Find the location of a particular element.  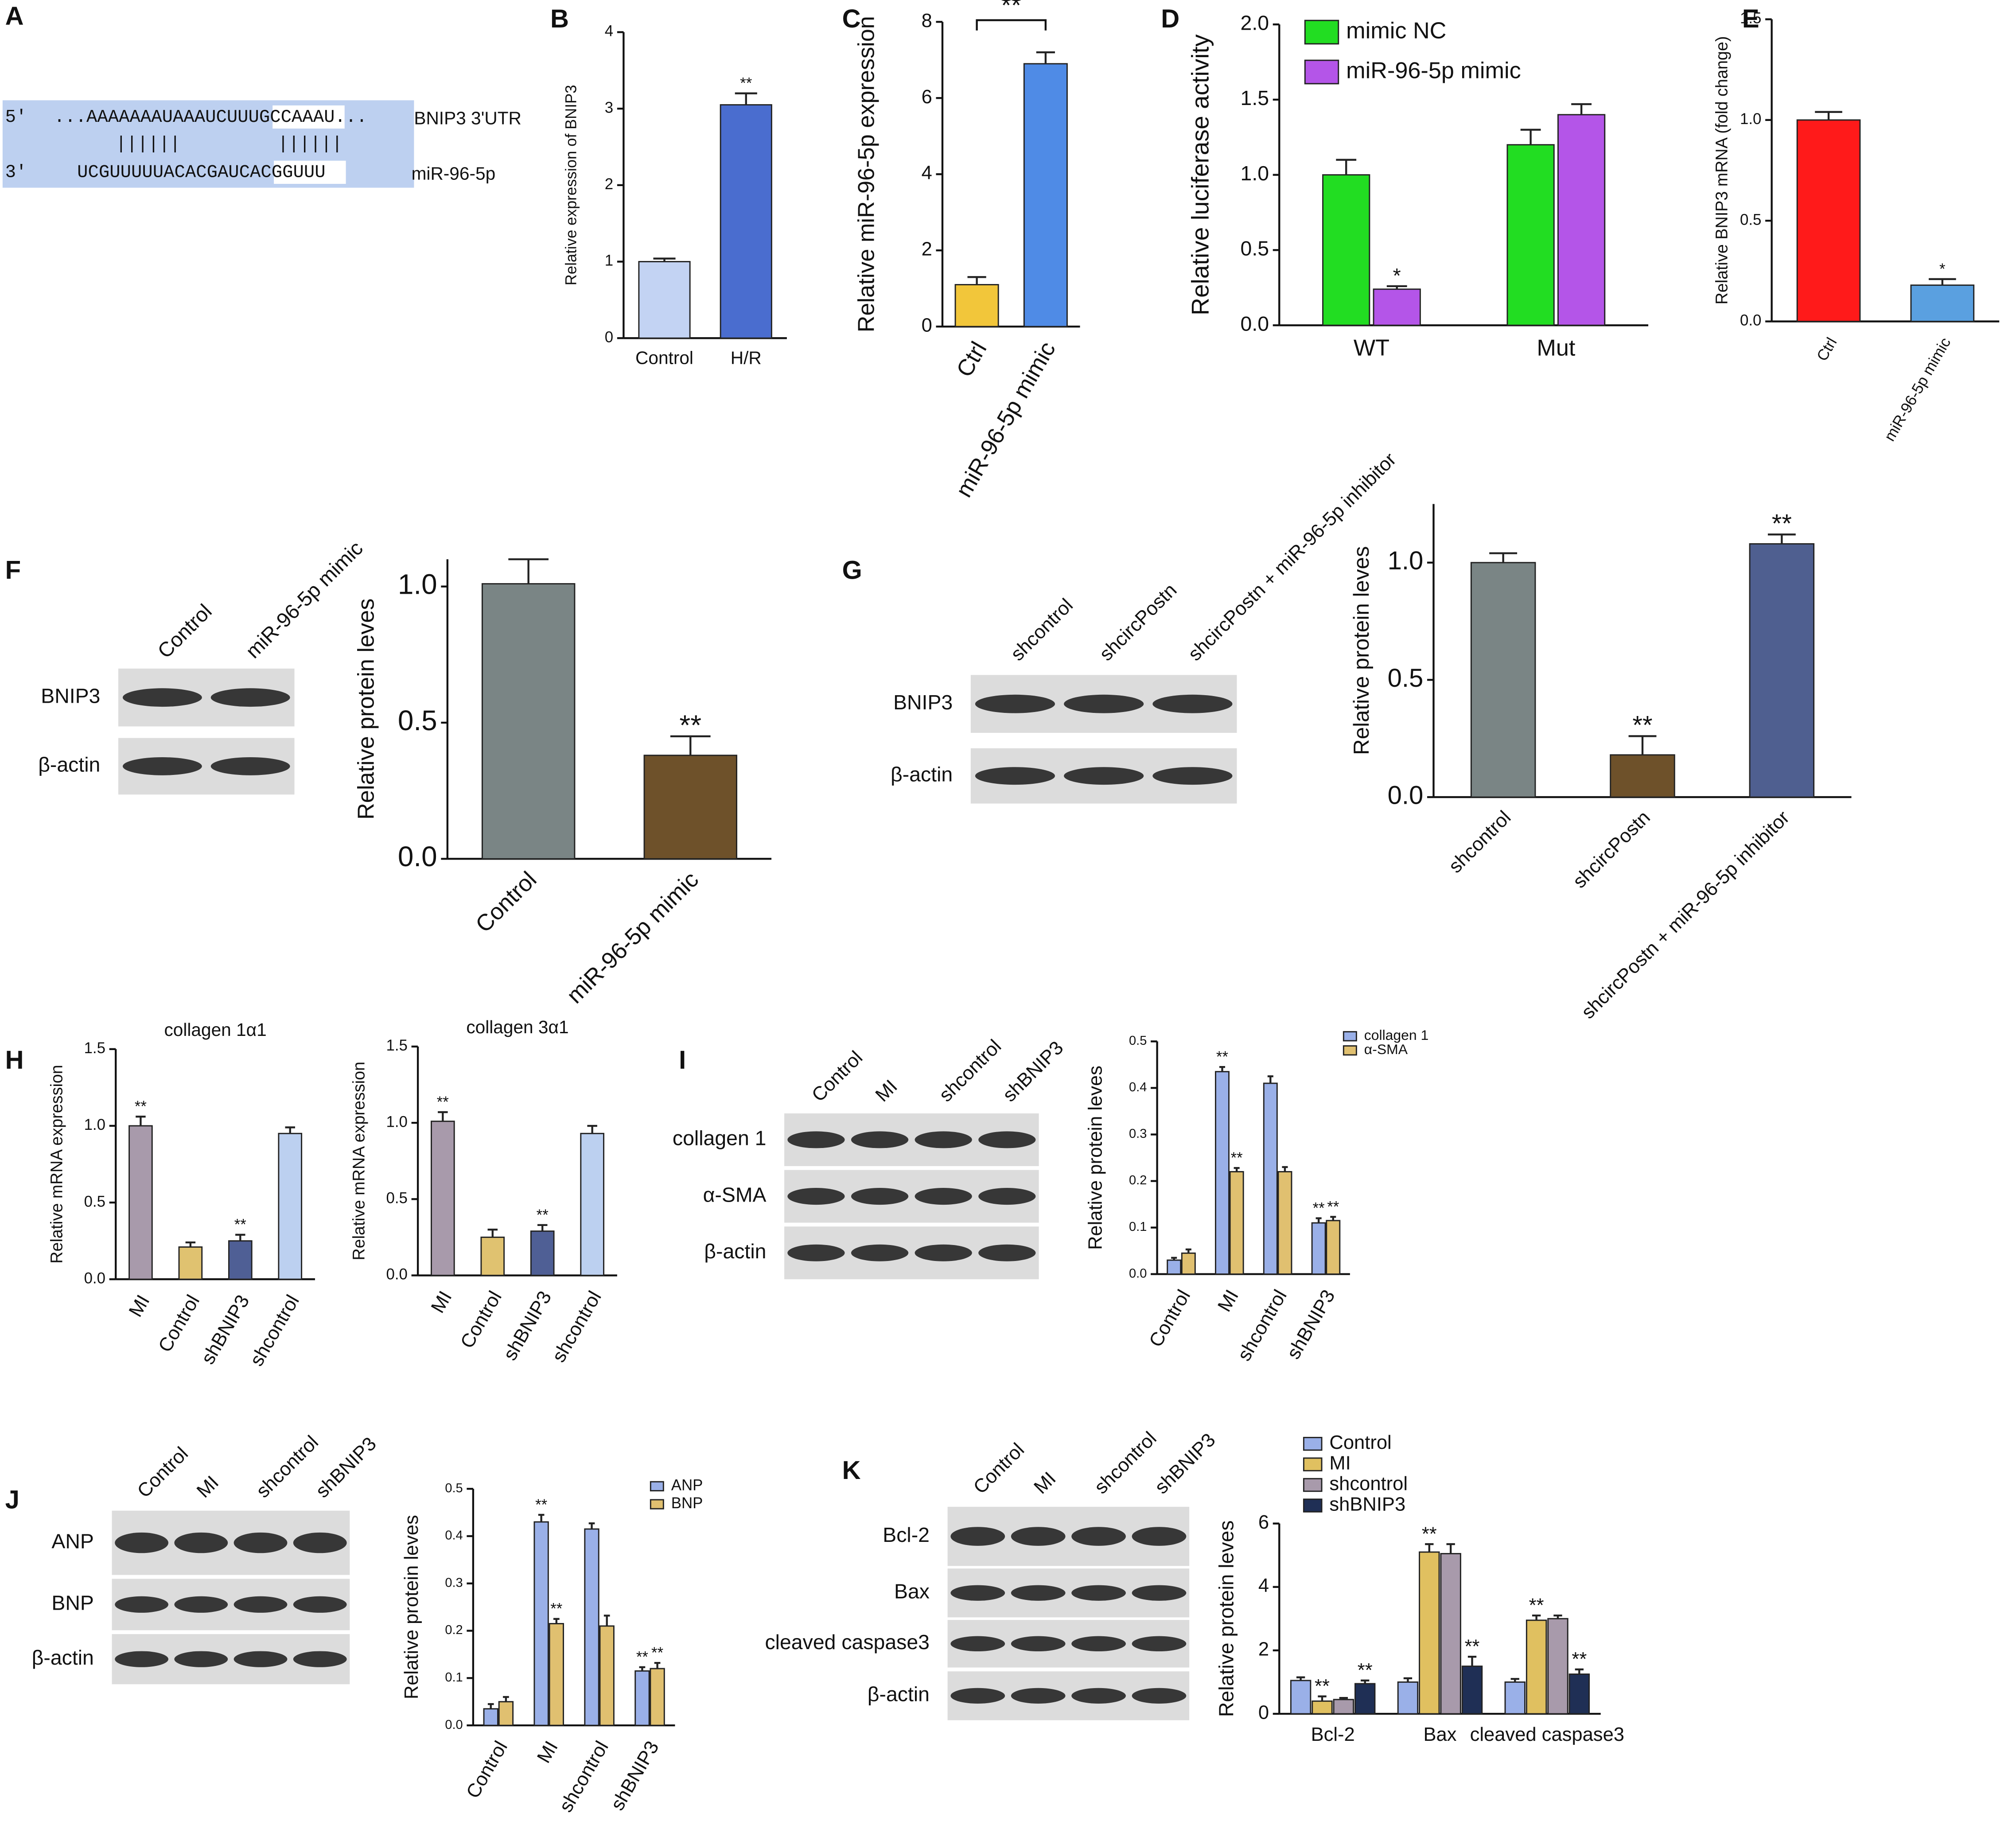

legend-label: ANP is located at coordinates (687, 1485).